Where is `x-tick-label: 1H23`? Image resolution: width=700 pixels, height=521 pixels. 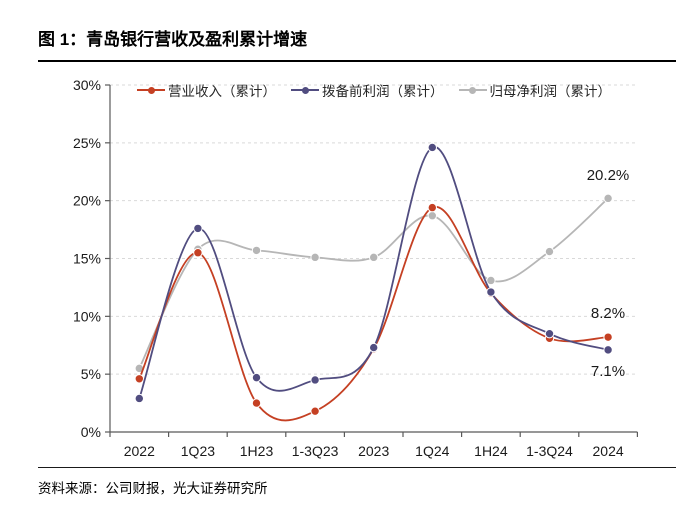 x-tick-label: 1H23 is located at coordinates (257, 451).